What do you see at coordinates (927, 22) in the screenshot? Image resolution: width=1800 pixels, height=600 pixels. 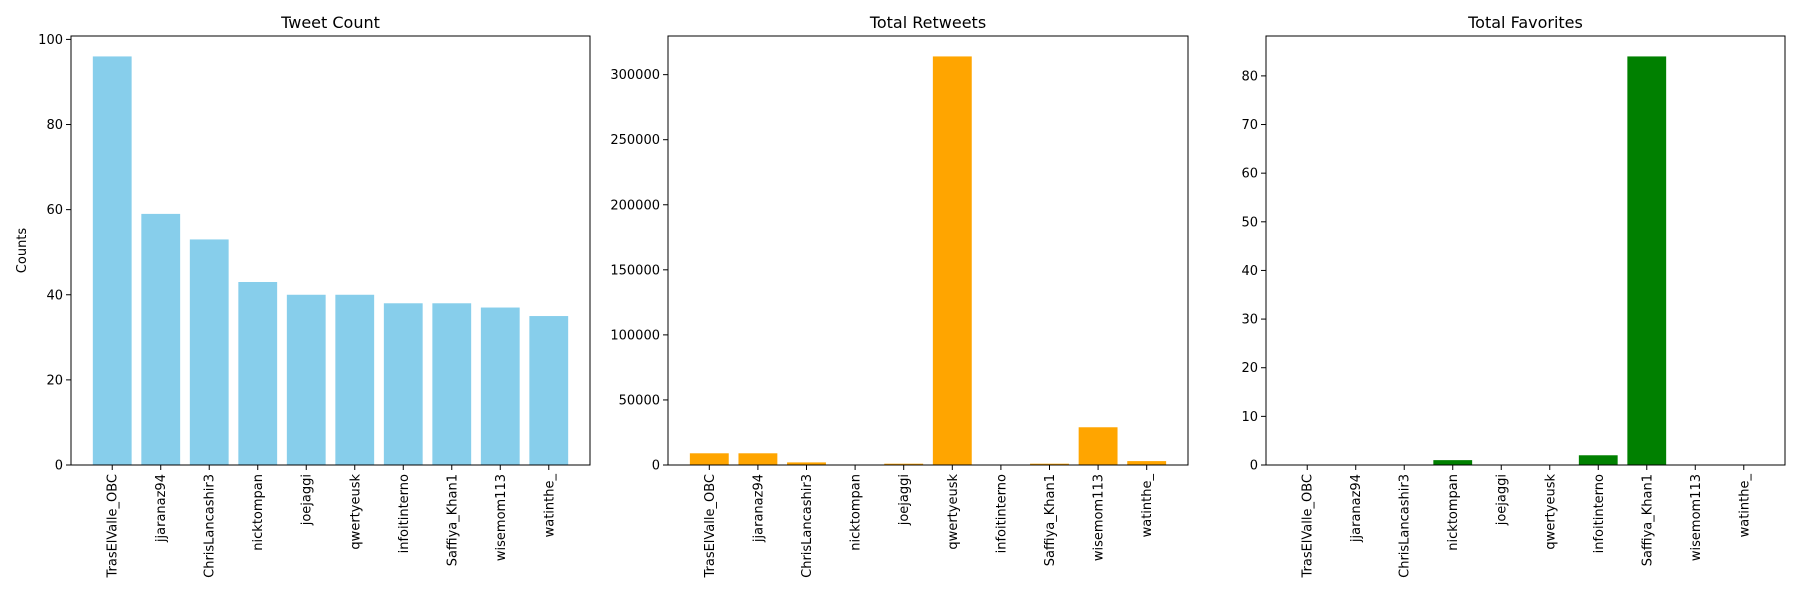 I see `total-retweets-title: Total Retweets` at bounding box center [927, 22].